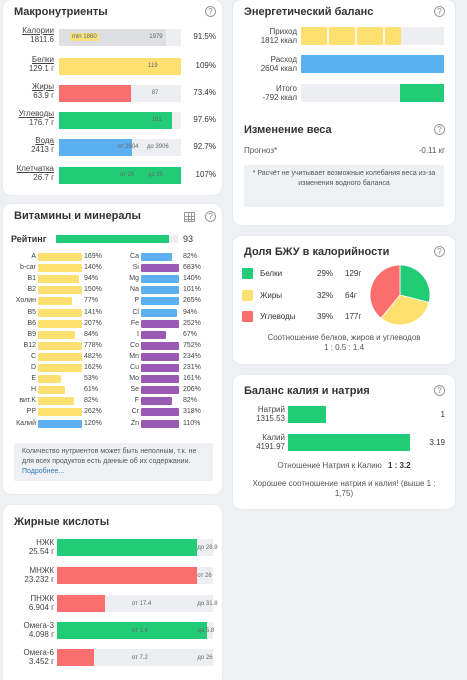 The image size is (467, 680). What do you see at coordinates (279, 97) in the screenshot?
I see `energy-value: -792 ккал` at bounding box center [279, 97].